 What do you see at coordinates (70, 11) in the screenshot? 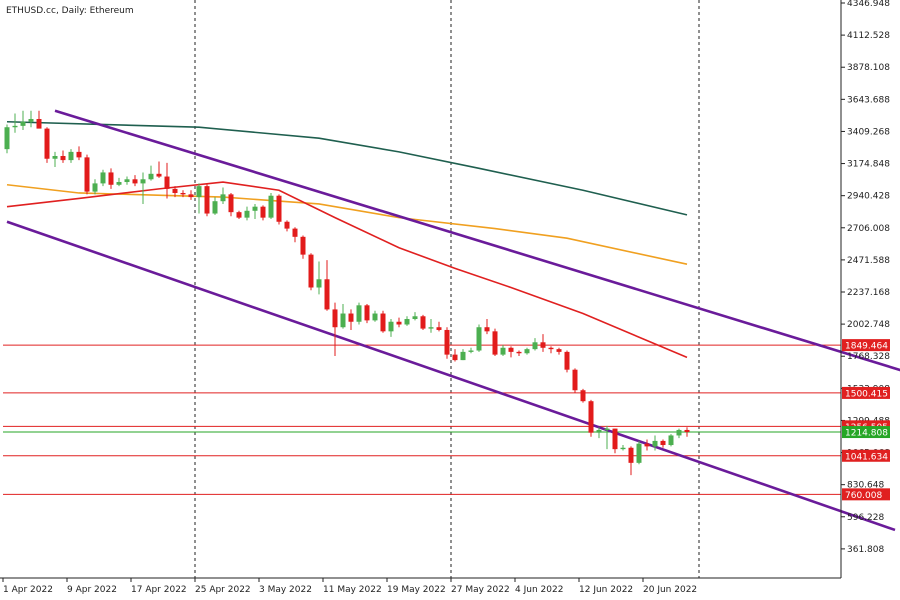
I see `chart-title: ETHUSD.cc, Daily: Ethereum` at bounding box center [70, 11].